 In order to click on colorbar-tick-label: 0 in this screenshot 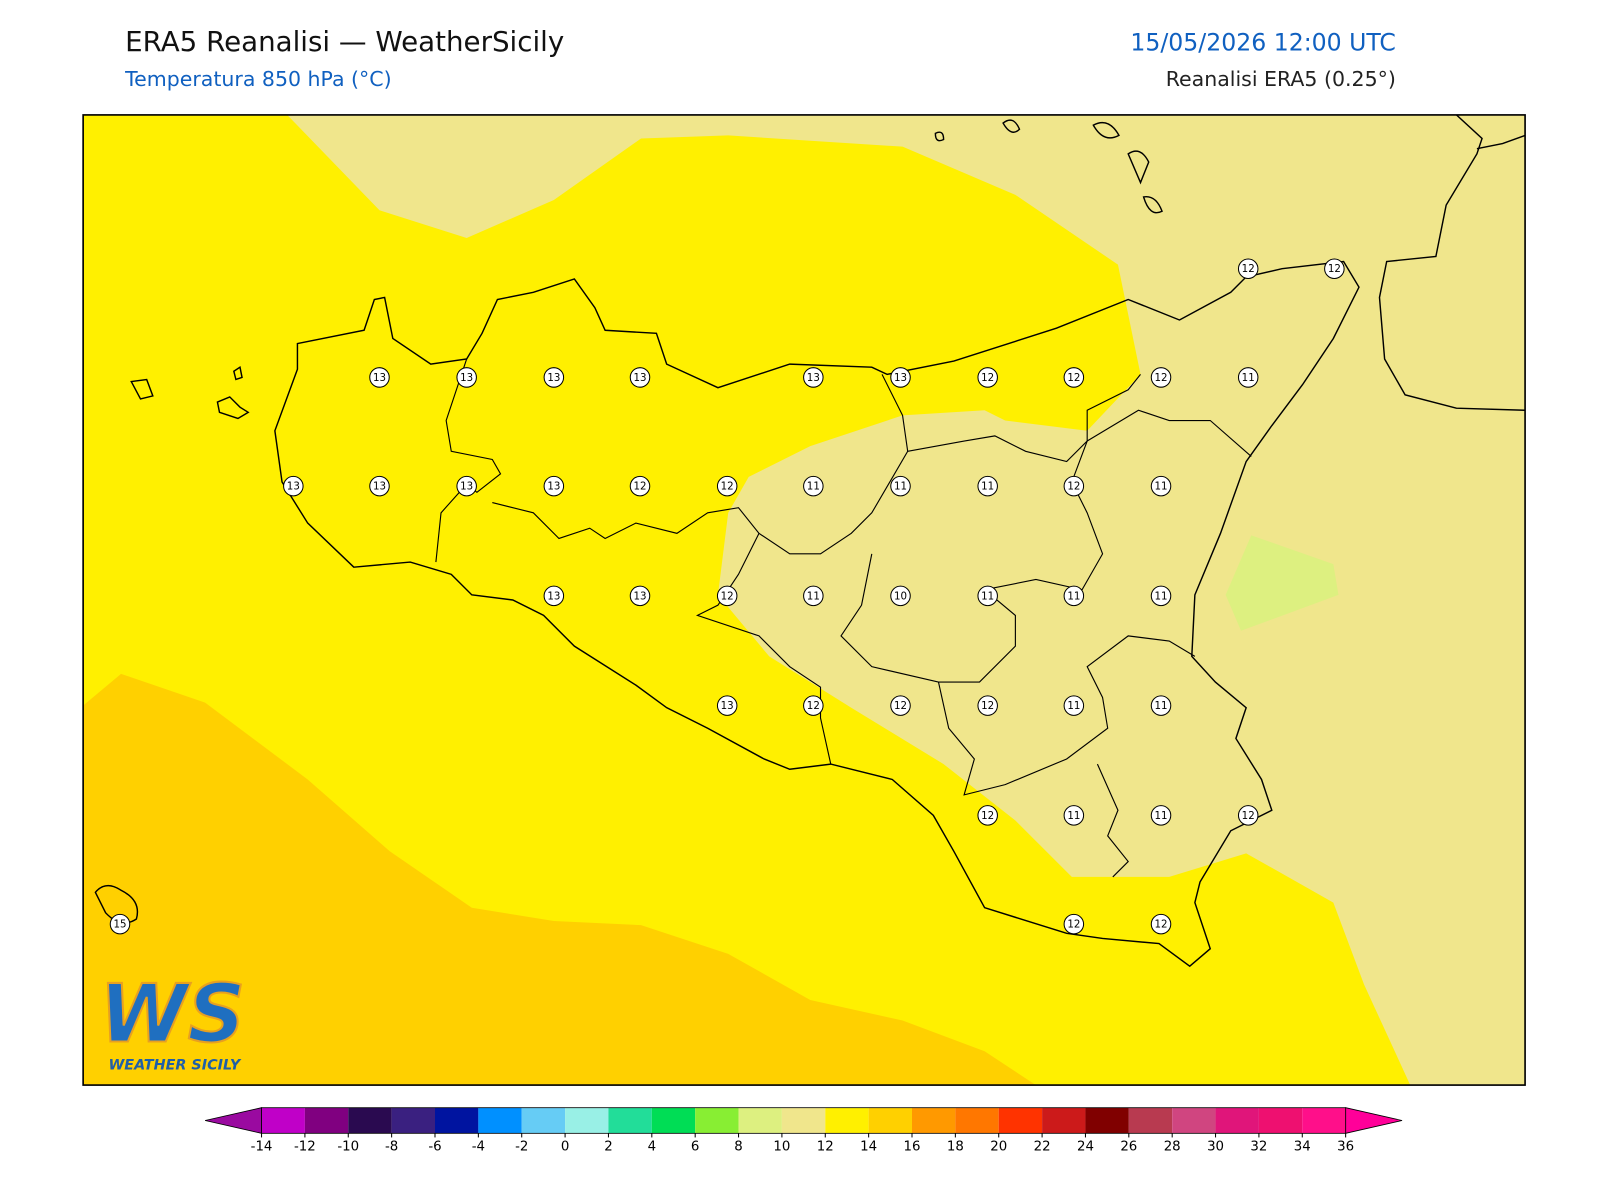, I will do `click(565, 1147)`.